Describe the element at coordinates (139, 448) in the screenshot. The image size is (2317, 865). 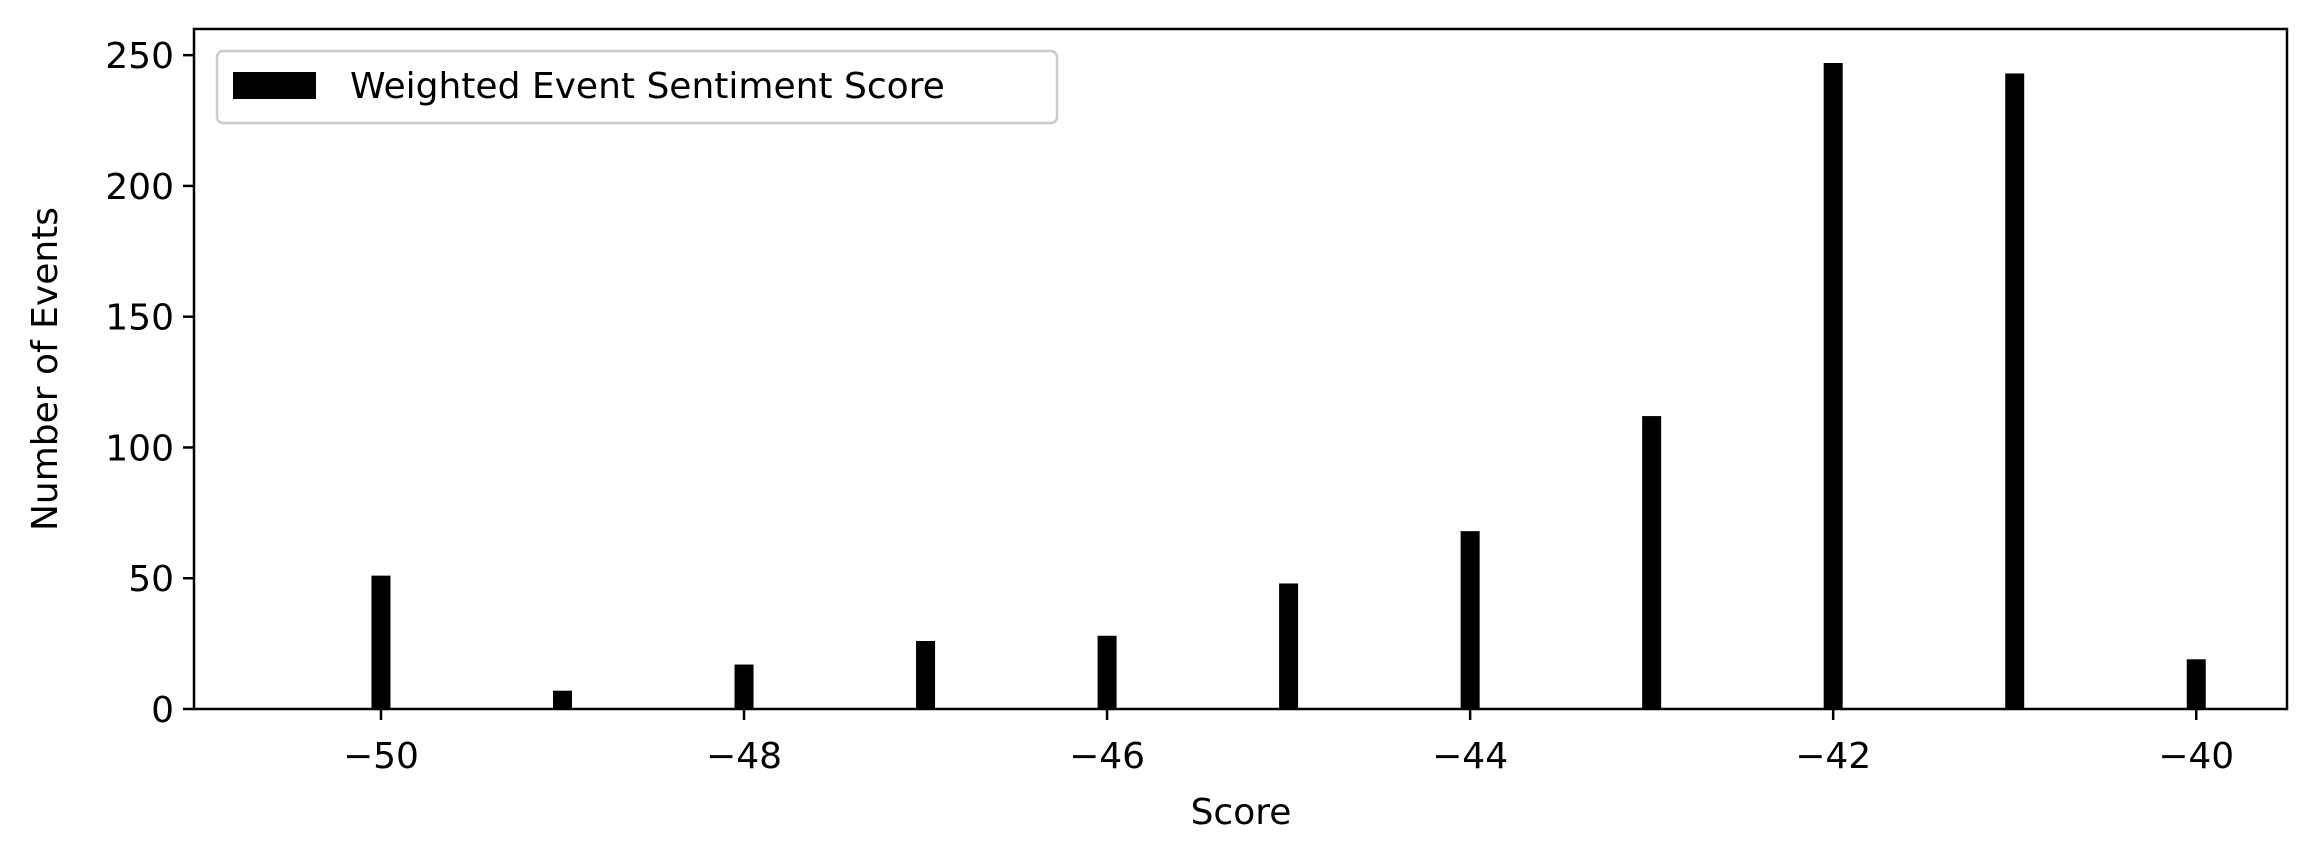
I see `y-tick-label: 100` at that location.